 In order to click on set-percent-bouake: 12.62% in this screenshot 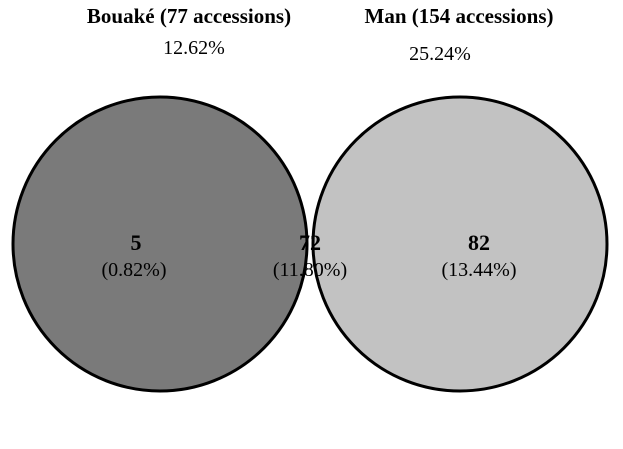, I will do `click(194, 48)`.